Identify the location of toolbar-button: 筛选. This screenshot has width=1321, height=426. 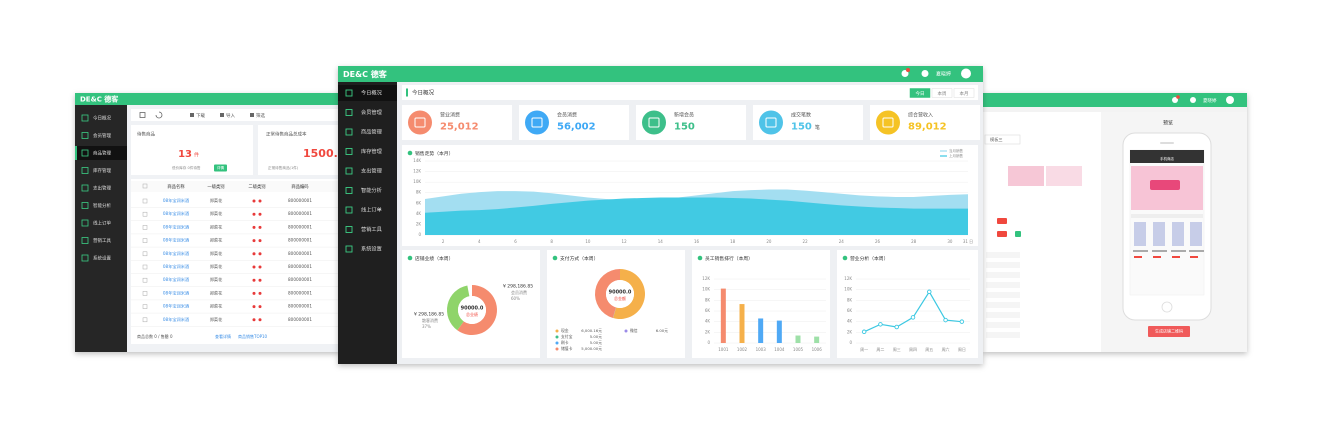
(260, 115).